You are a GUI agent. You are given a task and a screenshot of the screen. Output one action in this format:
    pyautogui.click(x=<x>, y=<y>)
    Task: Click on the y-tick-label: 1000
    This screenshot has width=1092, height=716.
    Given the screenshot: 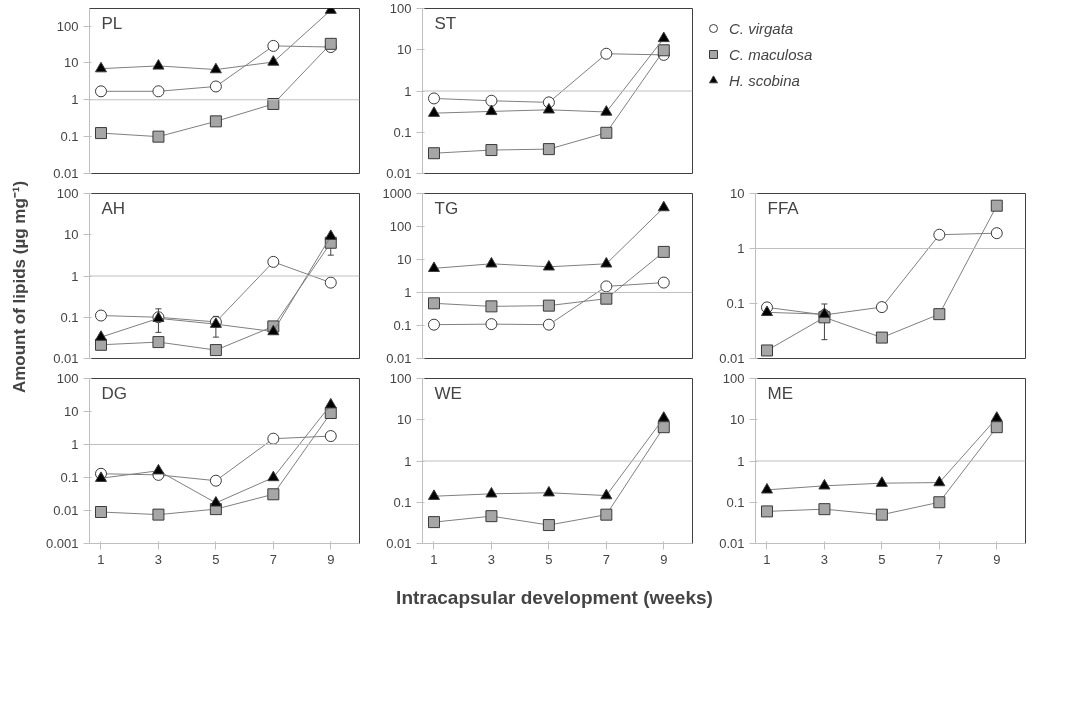 What is the action you would take?
    pyautogui.click(x=397, y=193)
    